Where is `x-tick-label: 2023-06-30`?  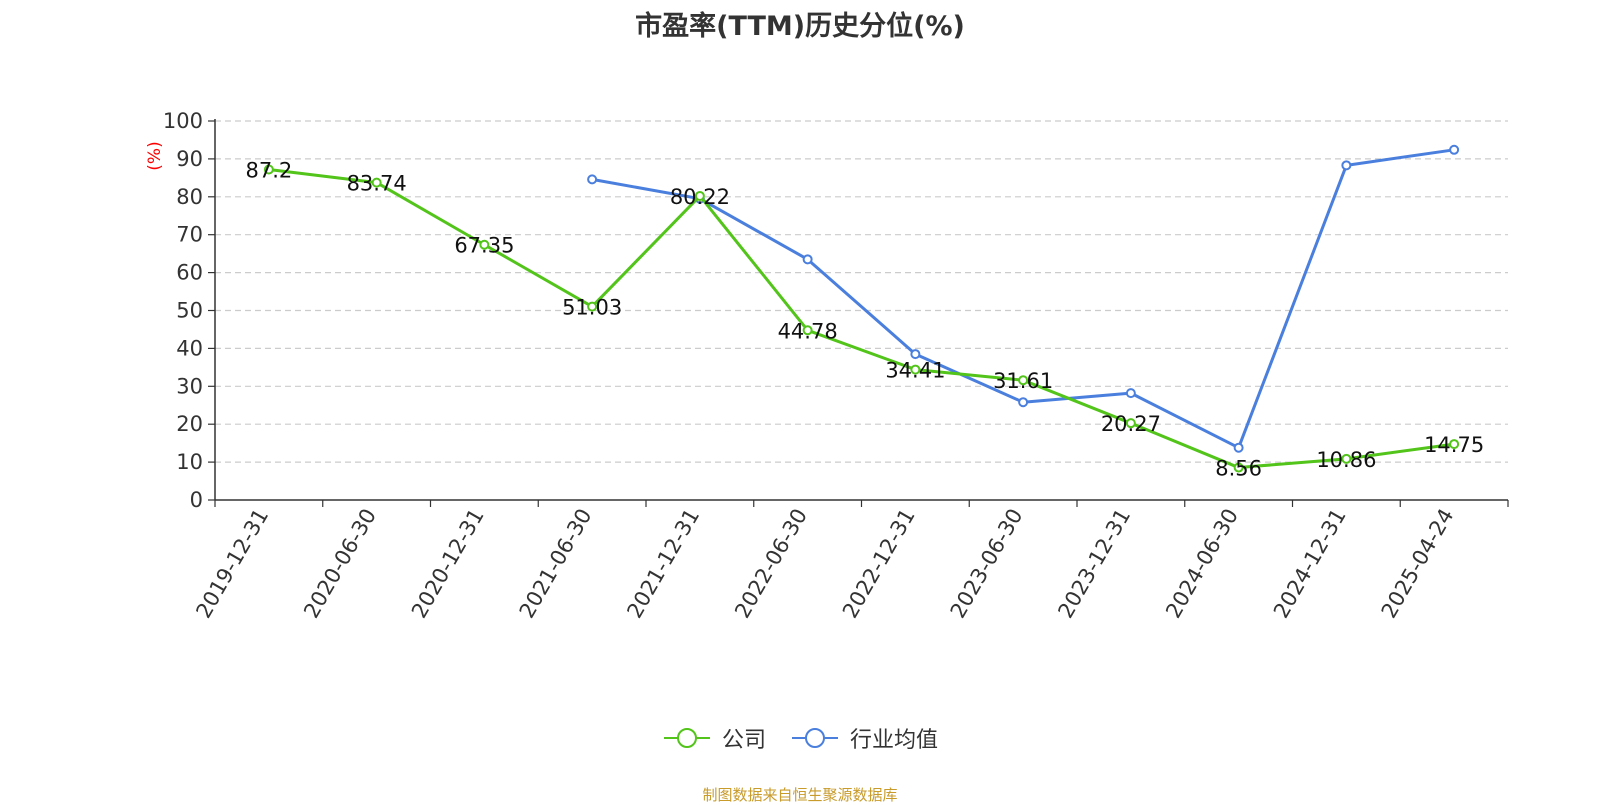
x-tick-label: 2023-06-30 is located at coordinates (987, 564).